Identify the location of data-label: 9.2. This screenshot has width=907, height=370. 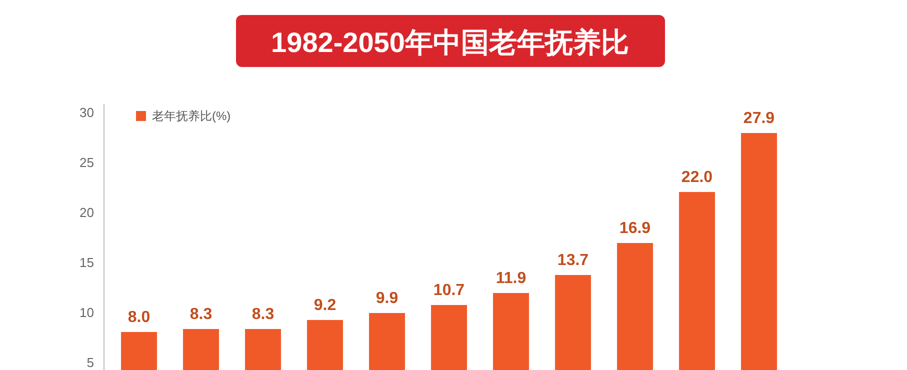
(325, 305).